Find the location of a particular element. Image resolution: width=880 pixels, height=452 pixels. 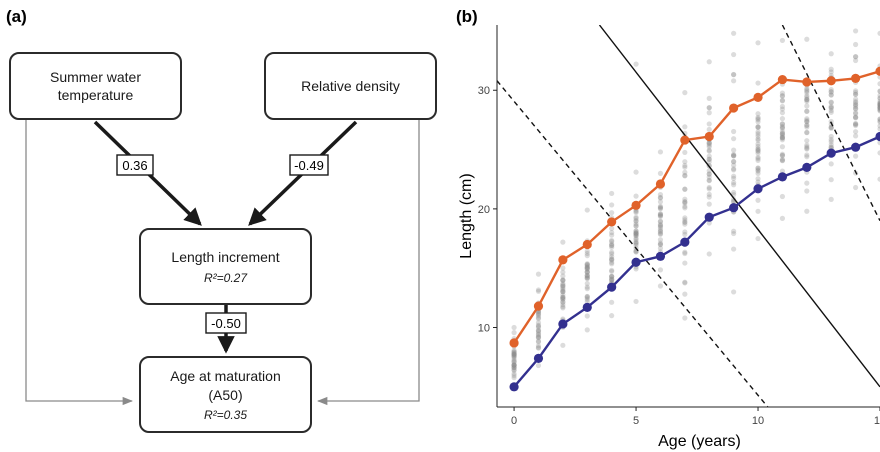

reference-line-dashed is located at coordinates (830, 123).